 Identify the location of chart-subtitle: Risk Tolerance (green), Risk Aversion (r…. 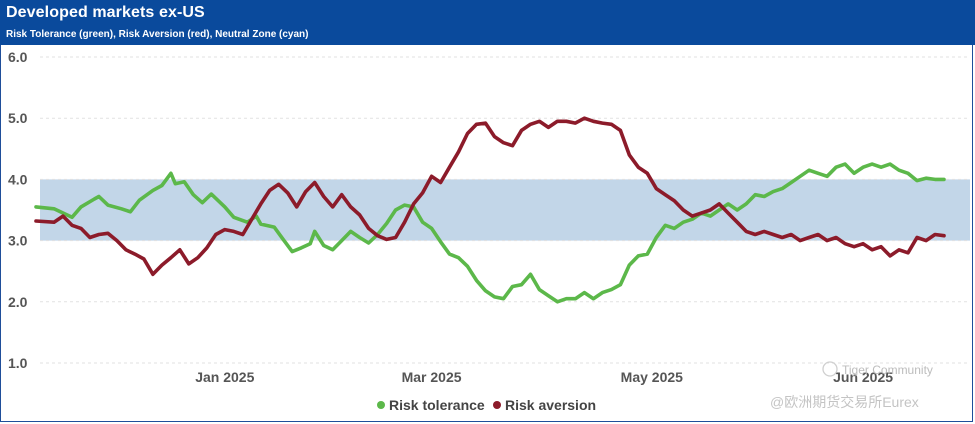
(157, 34).